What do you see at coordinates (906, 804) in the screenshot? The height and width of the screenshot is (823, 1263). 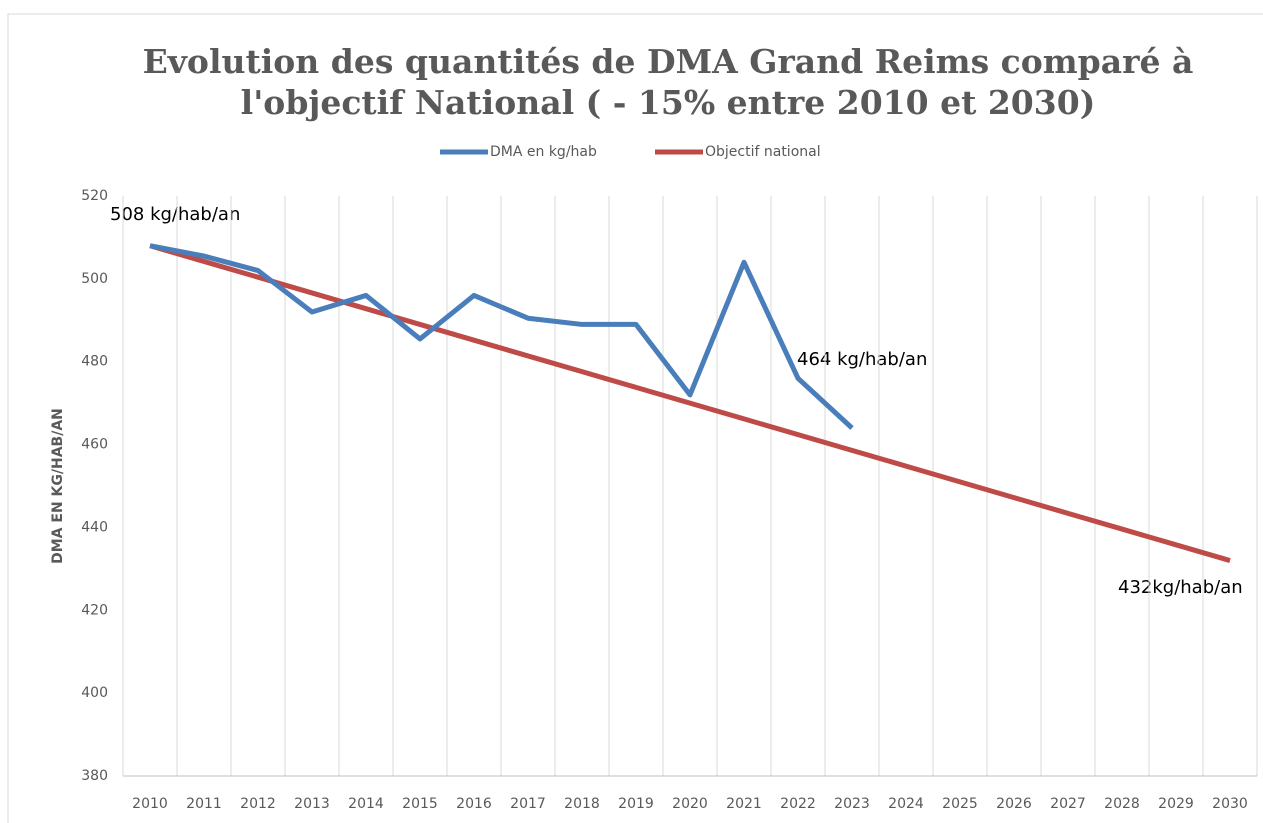 I see `x-tick-label: 2024` at bounding box center [906, 804].